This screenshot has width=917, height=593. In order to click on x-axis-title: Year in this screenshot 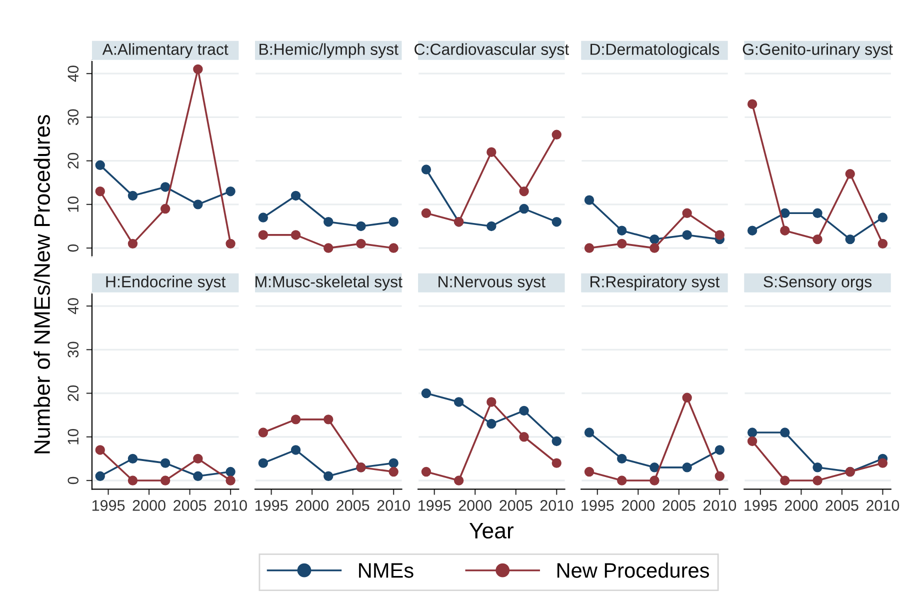, I will do `click(491, 531)`.